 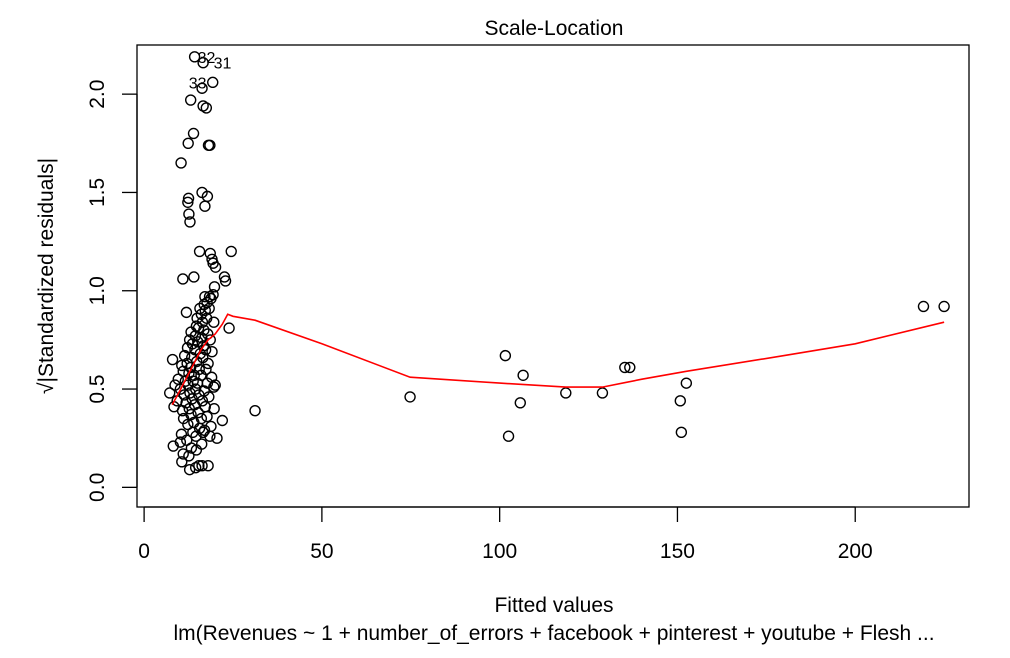 What do you see at coordinates (677, 551) in the screenshot?
I see `x-tick-label: 150` at bounding box center [677, 551].